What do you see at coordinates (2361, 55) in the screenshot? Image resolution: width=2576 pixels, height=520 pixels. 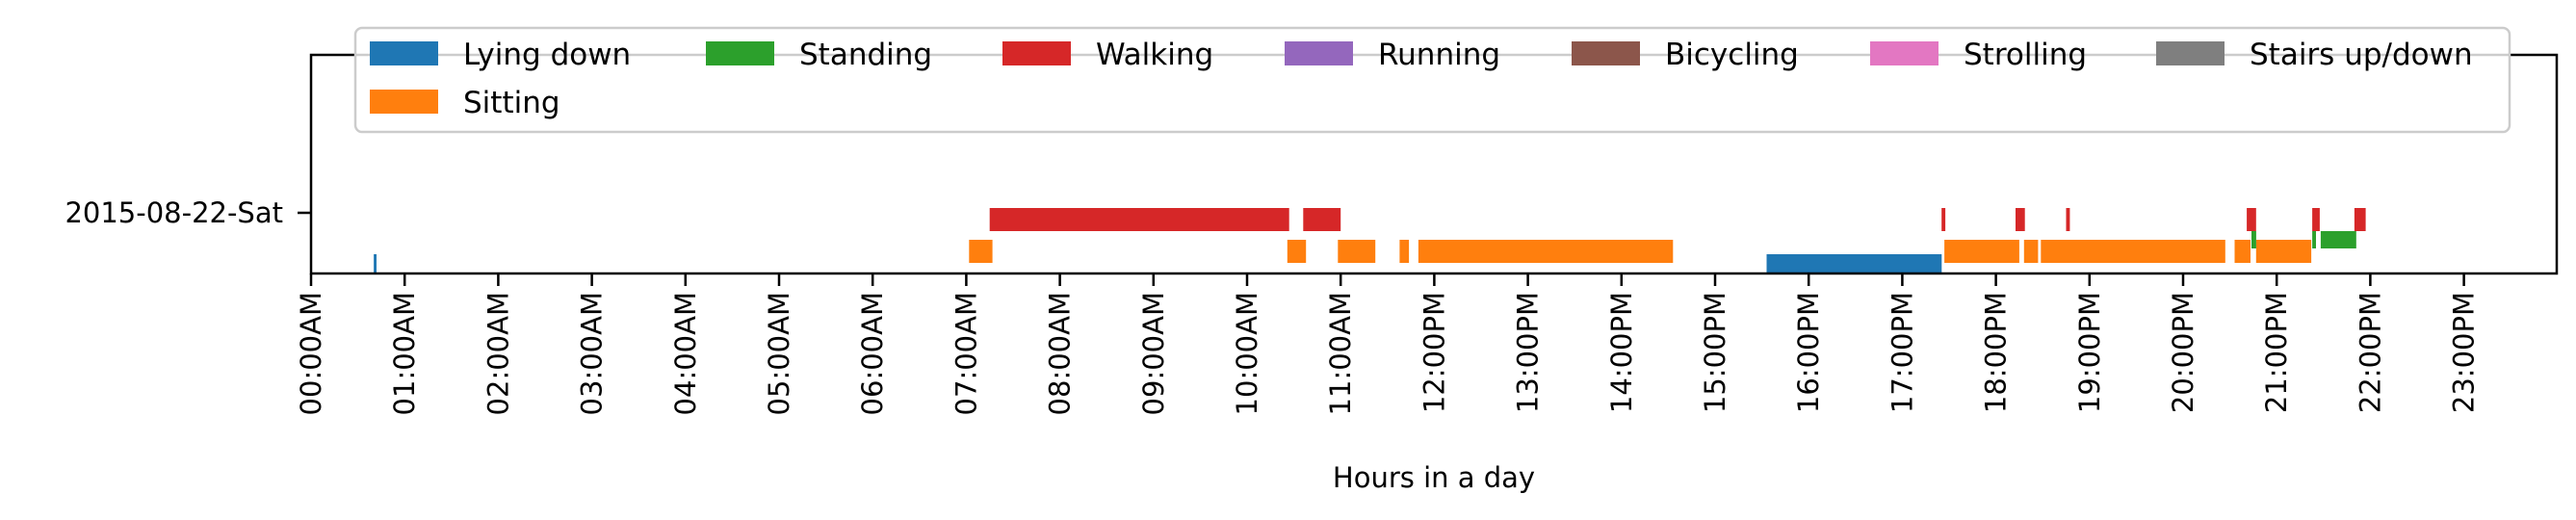 I see `legend-label-stairs-up-down: Stairs up/down` at bounding box center [2361, 55].